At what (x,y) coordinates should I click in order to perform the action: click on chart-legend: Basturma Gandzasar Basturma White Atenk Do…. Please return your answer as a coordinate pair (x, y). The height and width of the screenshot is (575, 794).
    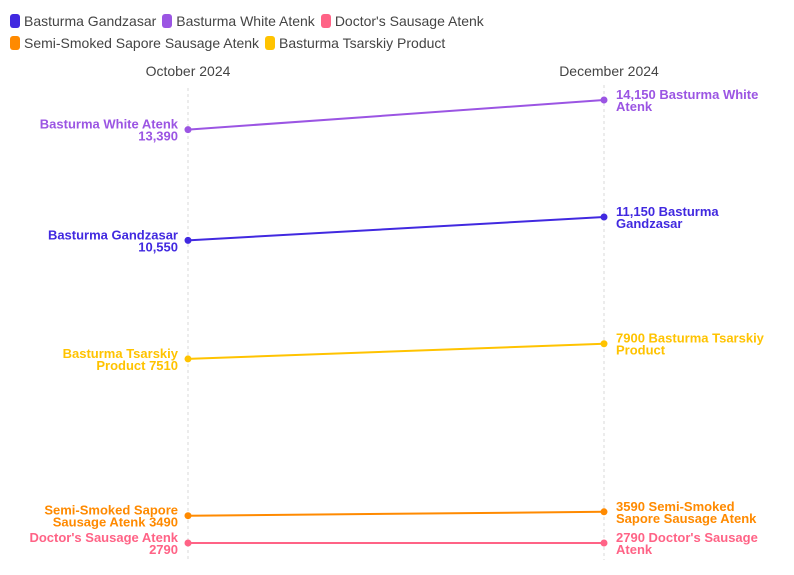
    Looking at the image, I should click on (280, 33).